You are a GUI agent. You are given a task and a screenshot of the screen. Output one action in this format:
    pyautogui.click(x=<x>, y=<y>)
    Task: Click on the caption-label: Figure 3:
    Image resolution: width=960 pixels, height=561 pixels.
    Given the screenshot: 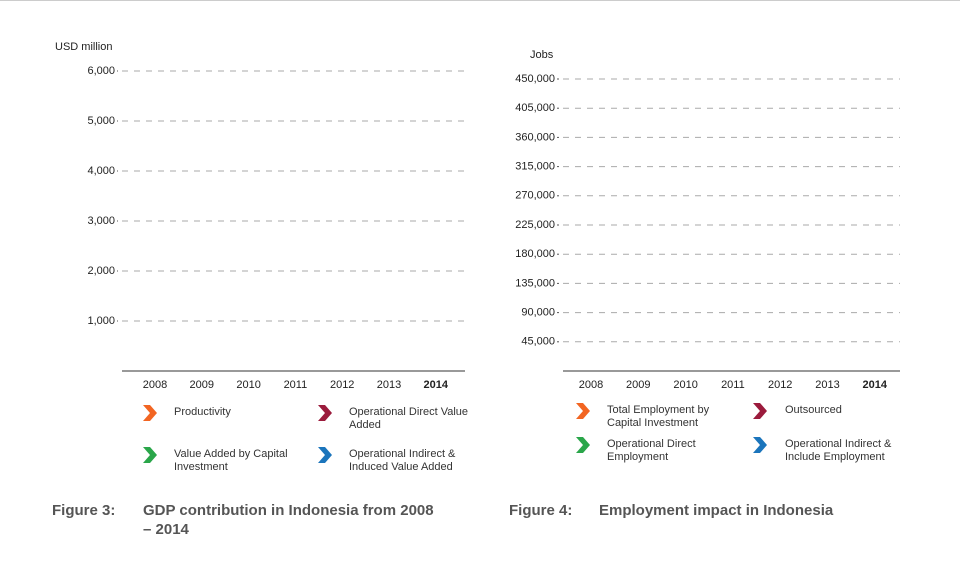 What is the action you would take?
    pyautogui.click(x=84, y=510)
    